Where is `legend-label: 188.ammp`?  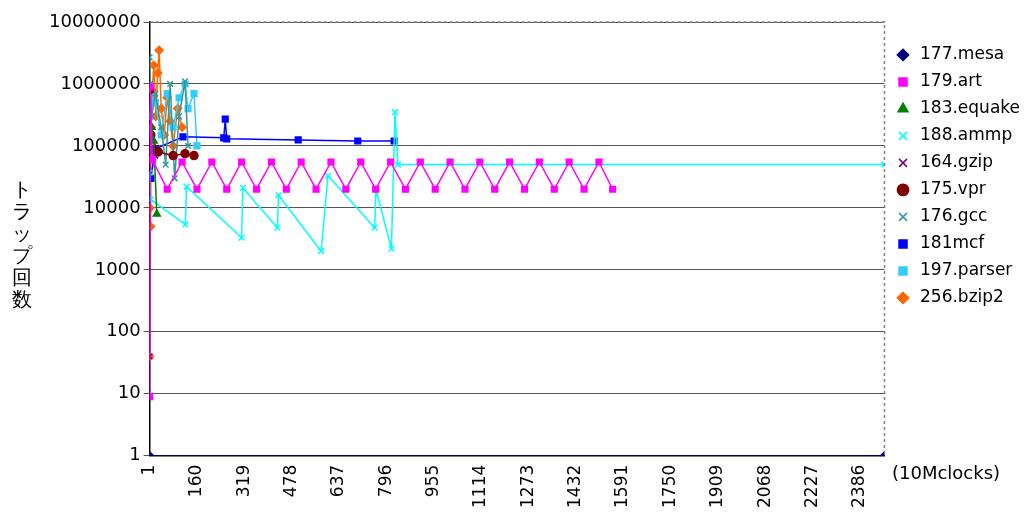 legend-label: 188.ammp is located at coordinates (966, 134).